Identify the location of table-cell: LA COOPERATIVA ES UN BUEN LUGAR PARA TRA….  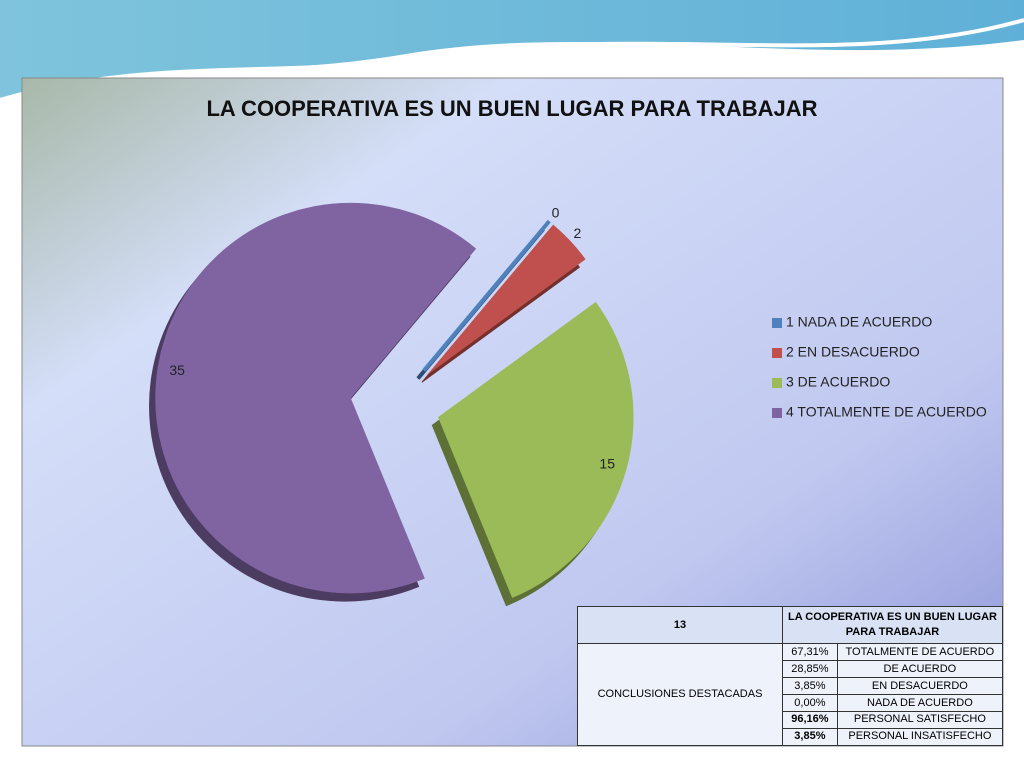
(892, 625).